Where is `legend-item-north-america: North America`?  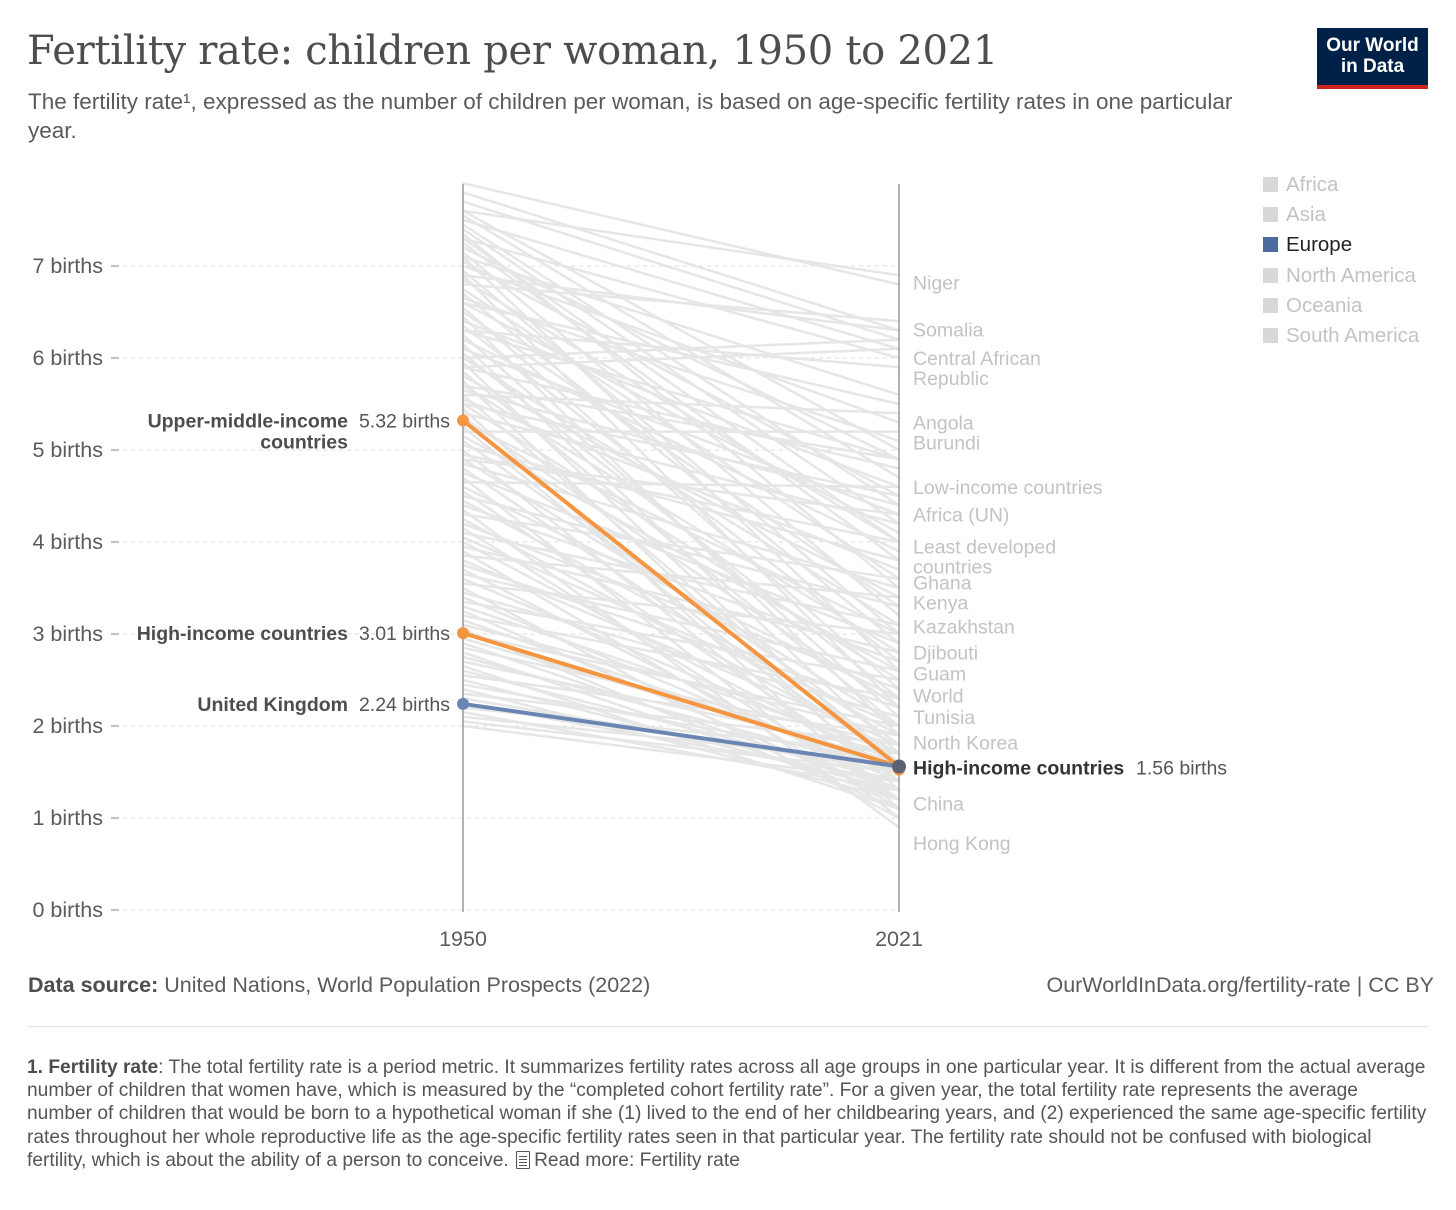 legend-item-north-america: North America is located at coordinates (1341, 276).